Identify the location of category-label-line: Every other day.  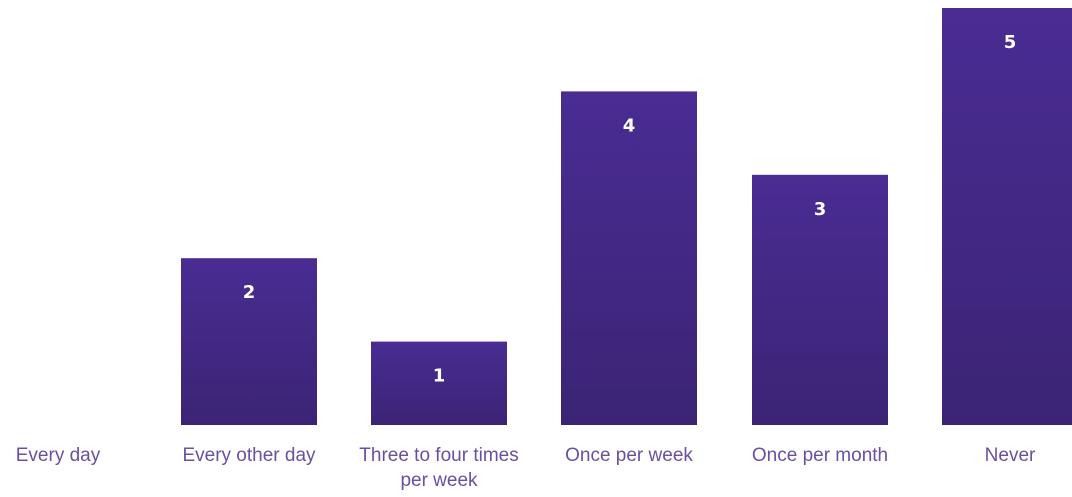
(249, 455).